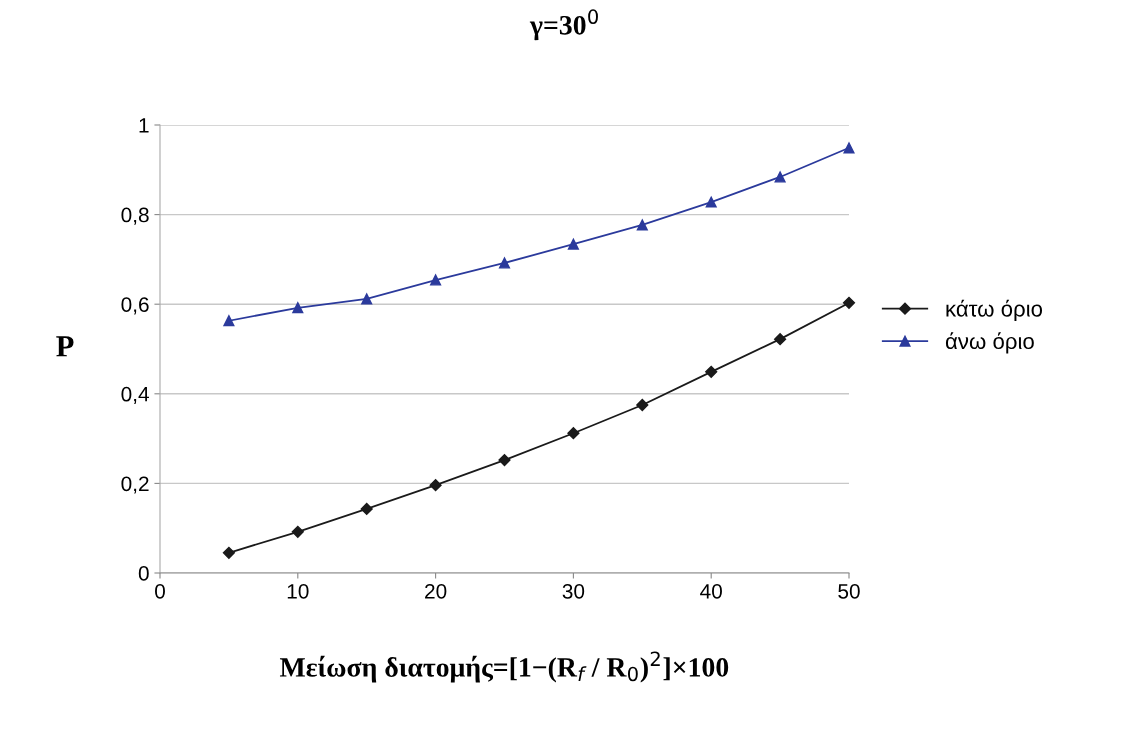  I want to click on y-tick-label: 0,6, so click(135, 306).